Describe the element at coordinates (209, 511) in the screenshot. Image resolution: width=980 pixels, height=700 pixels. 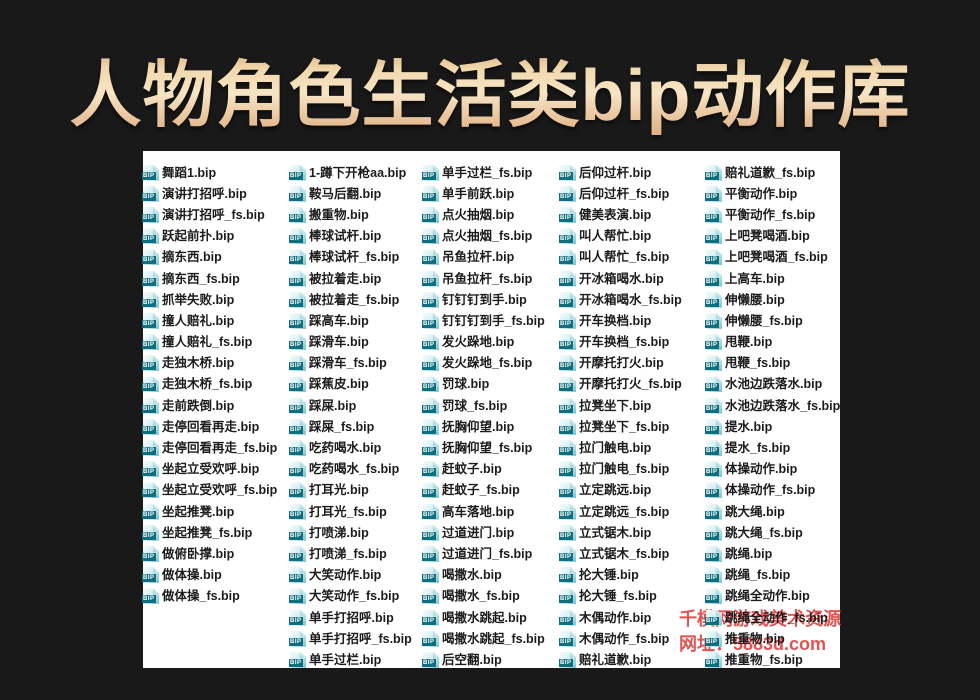
I see `file-item: BIP 坐起推凳.bip` at that location.